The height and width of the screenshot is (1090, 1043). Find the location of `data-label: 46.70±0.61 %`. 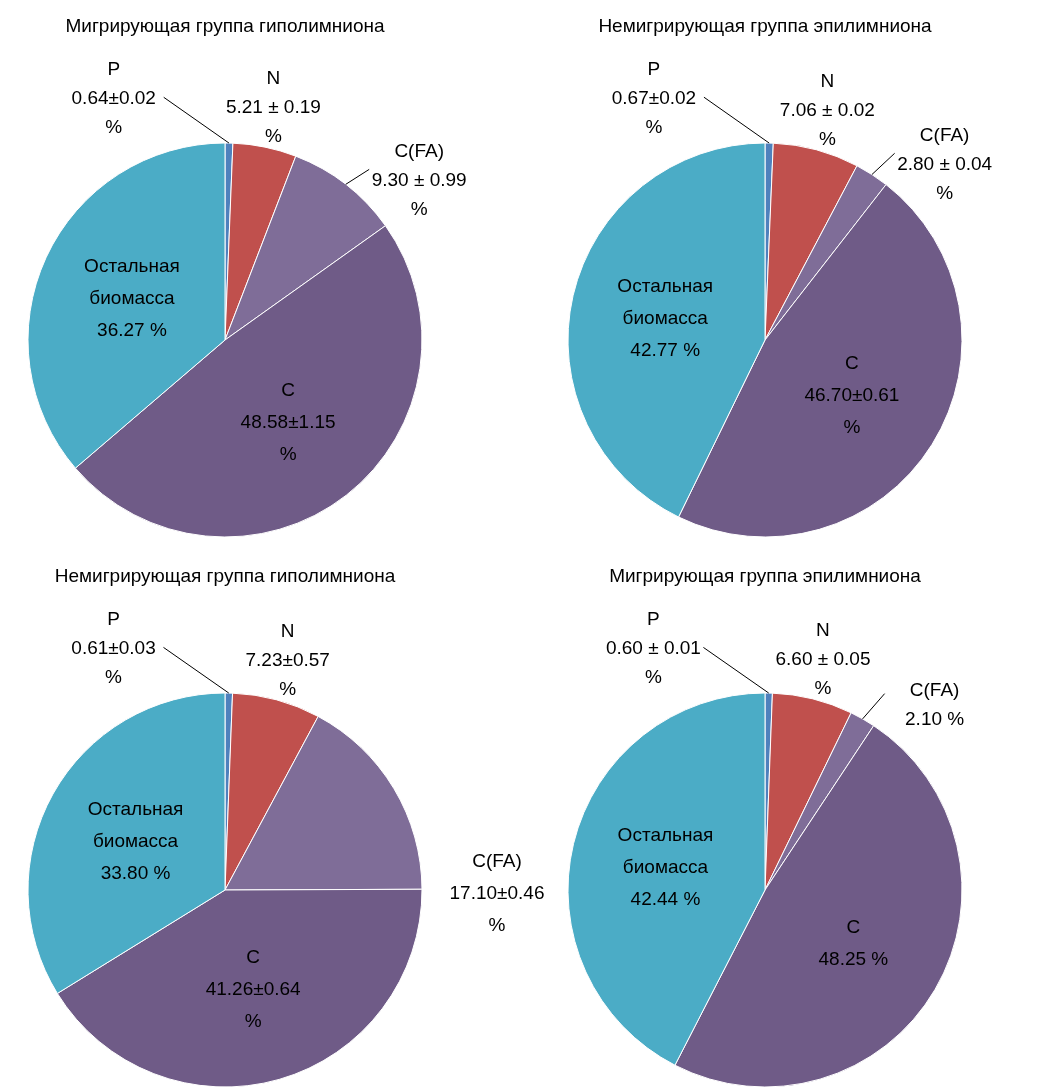

data-label: 46.70±0.61 % is located at coordinates (852, 411).